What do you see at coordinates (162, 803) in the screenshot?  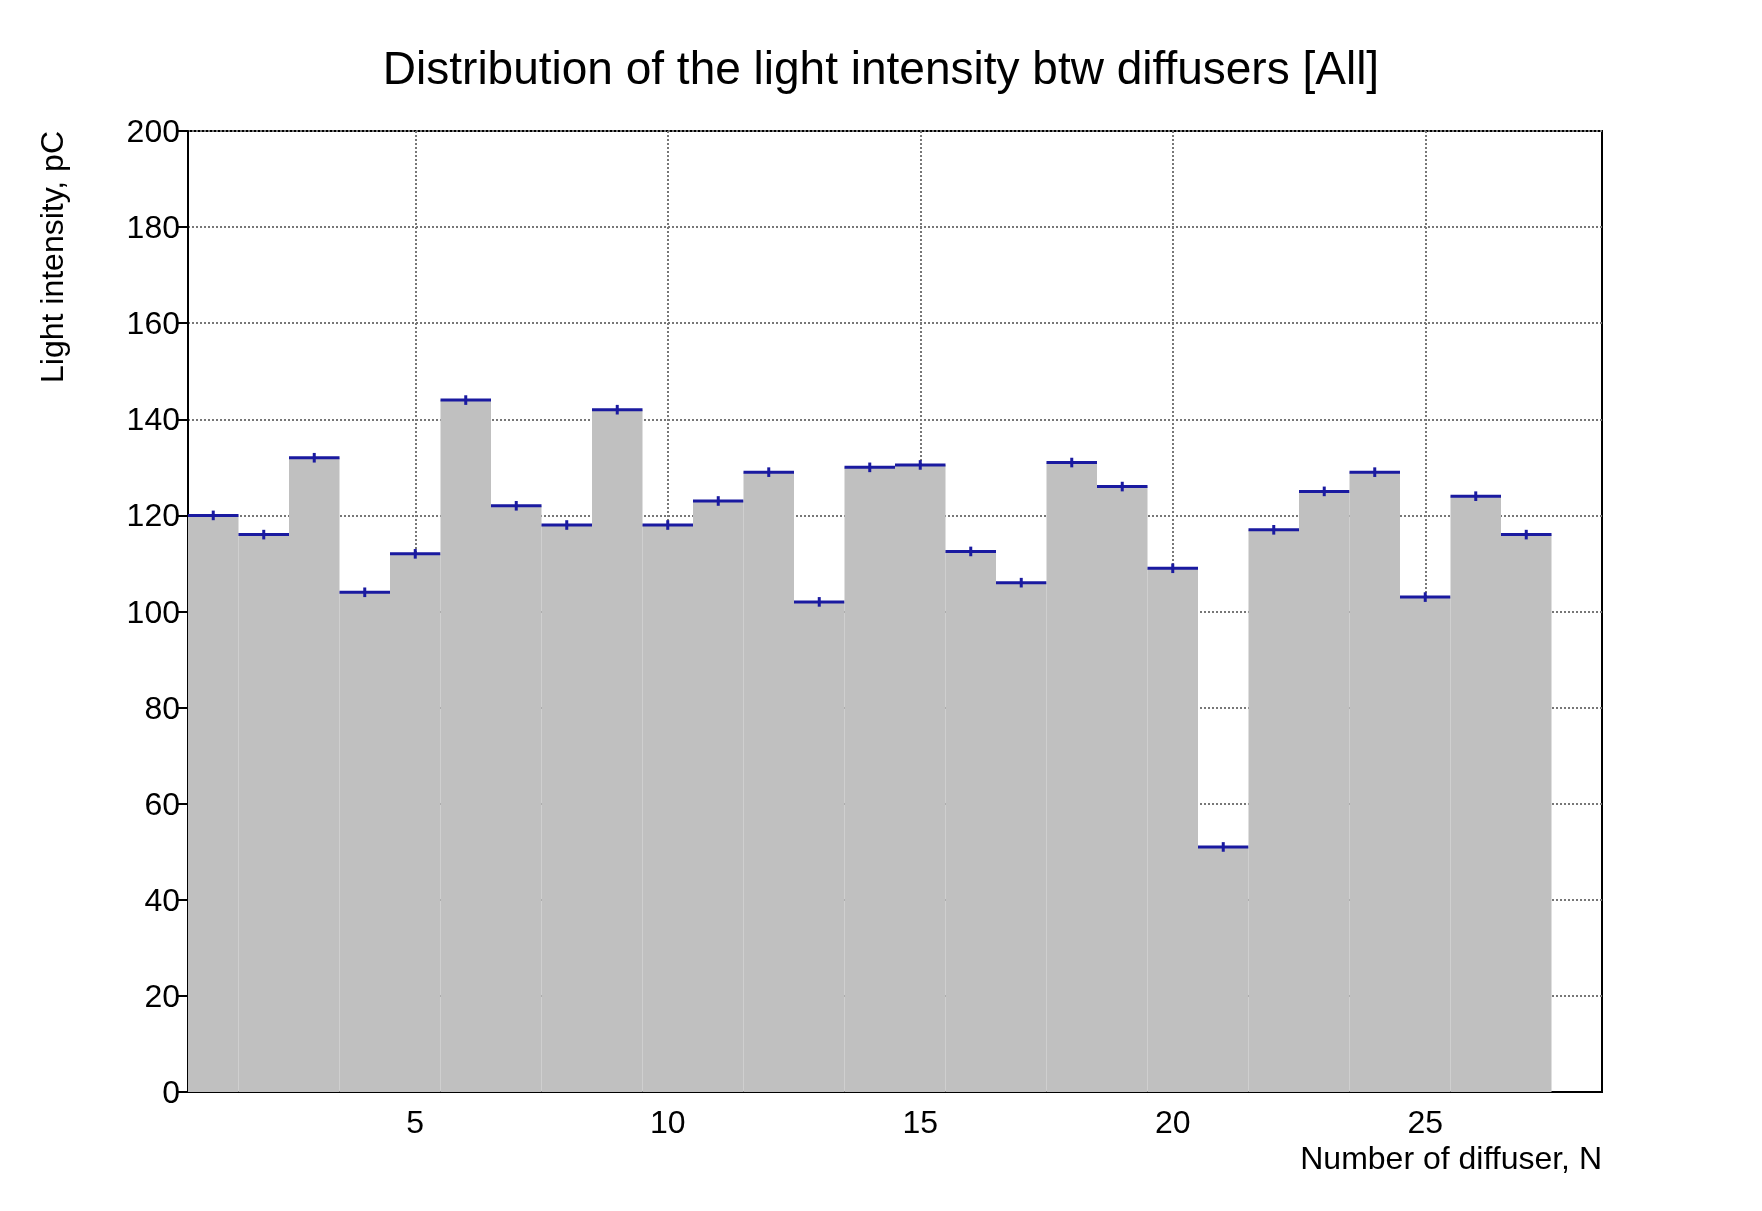 I see `y-tick-label: 60` at bounding box center [162, 803].